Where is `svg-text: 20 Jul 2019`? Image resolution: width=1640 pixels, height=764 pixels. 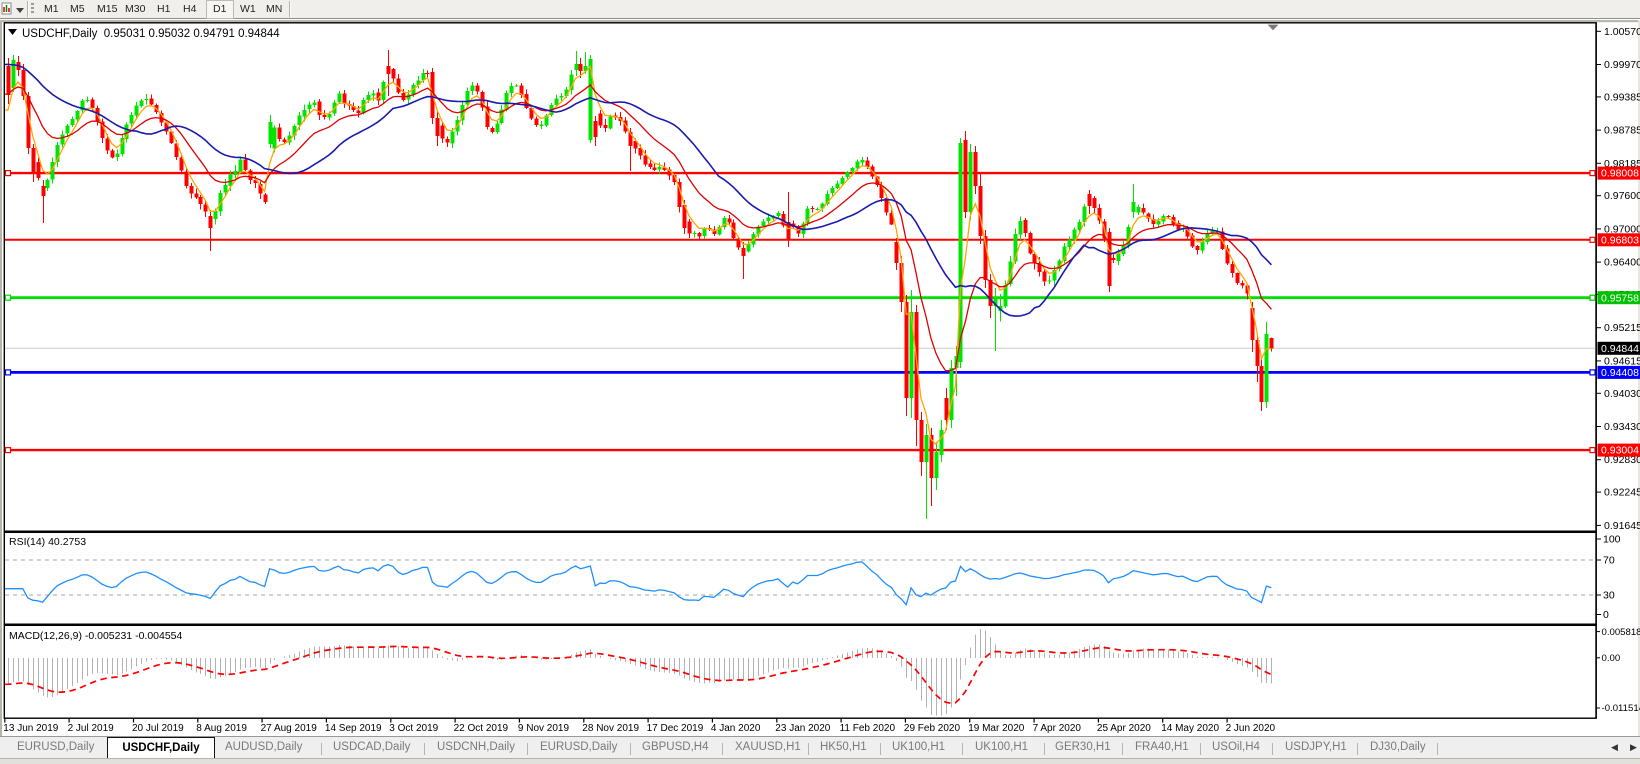
svg-text: 20 Jul 2019 is located at coordinates (158, 728).